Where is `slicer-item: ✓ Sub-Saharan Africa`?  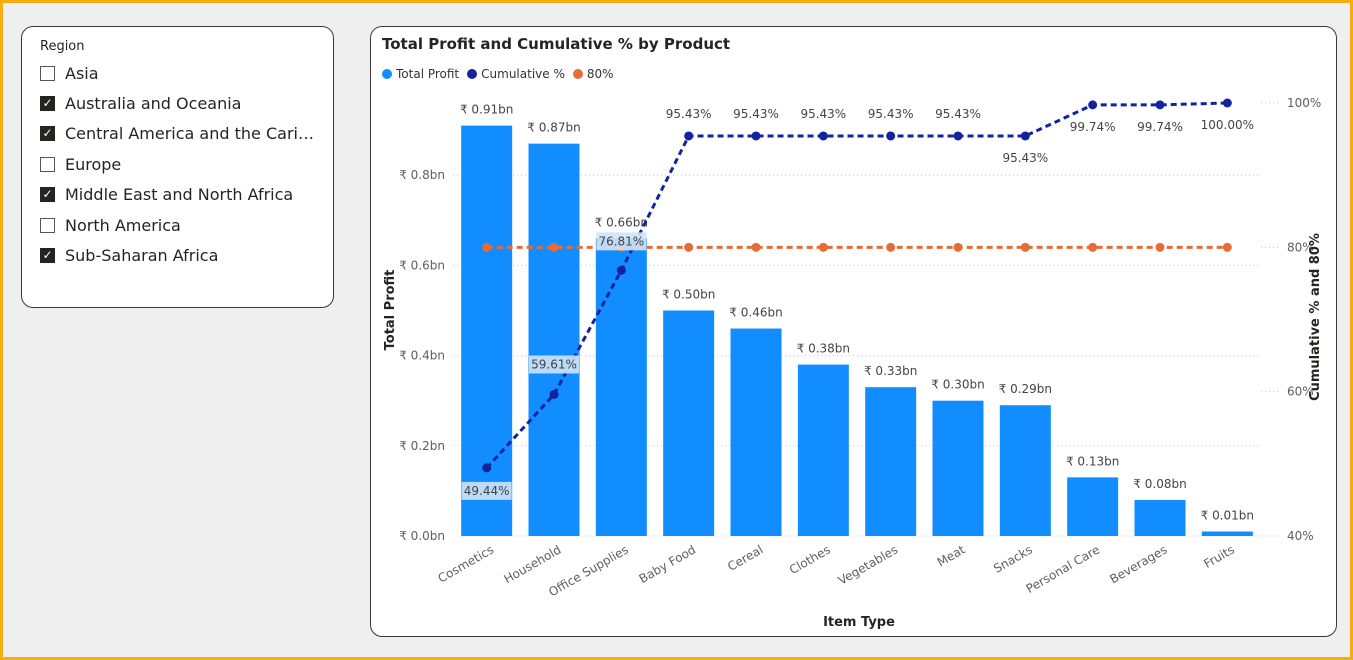 slicer-item: ✓ Sub-Saharan Africa is located at coordinates (129, 255).